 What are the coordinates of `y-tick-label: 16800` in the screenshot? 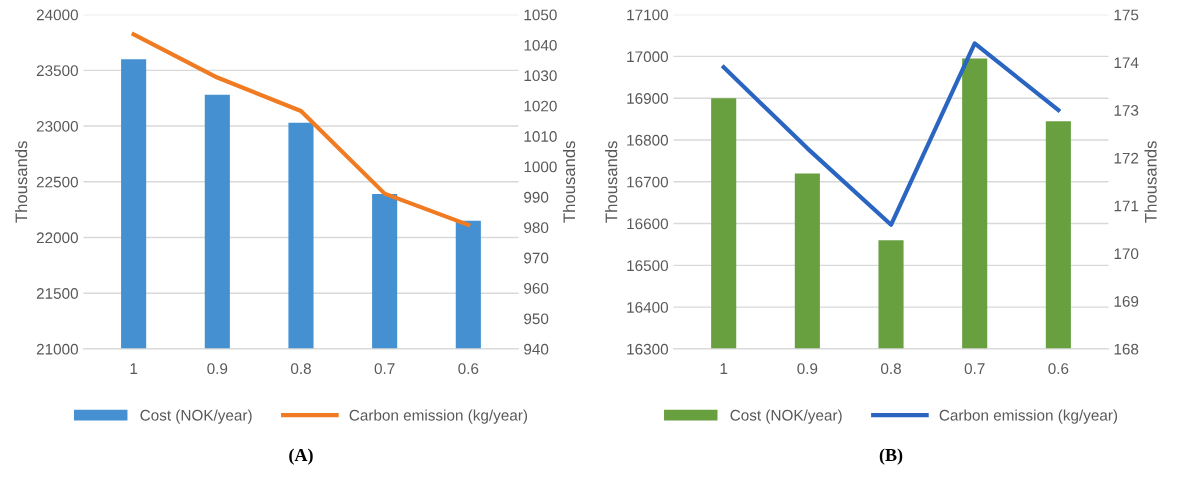 It's located at (648, 140).